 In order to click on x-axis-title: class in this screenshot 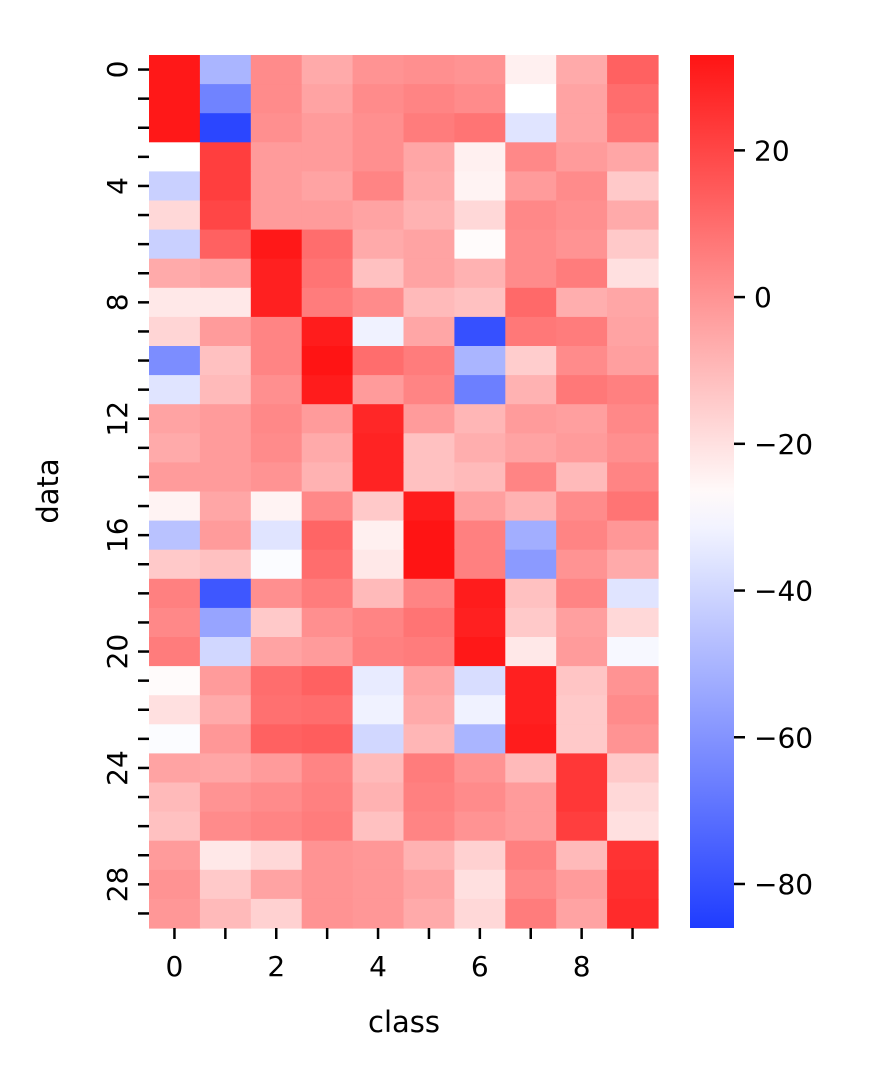, I will do `click(404, 1022)`.